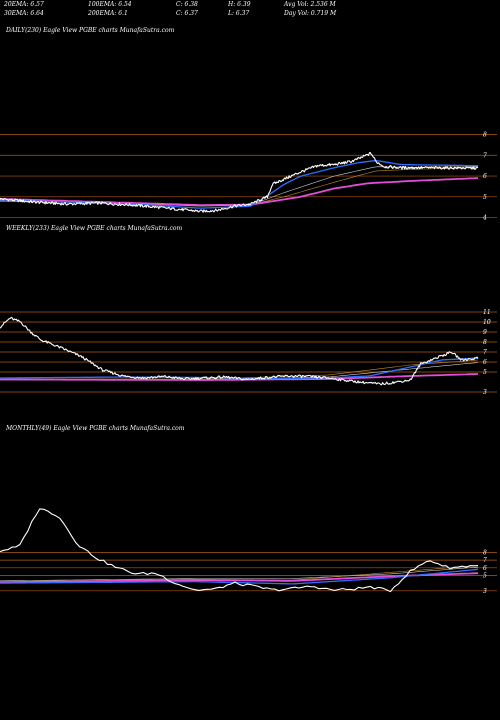 The width and height of the screenshot is (500, 720). What do you see at coordinates (485, 362) in the screenshot?
I see `weekly-tick-label: 6` at bounding box center [485, 362].